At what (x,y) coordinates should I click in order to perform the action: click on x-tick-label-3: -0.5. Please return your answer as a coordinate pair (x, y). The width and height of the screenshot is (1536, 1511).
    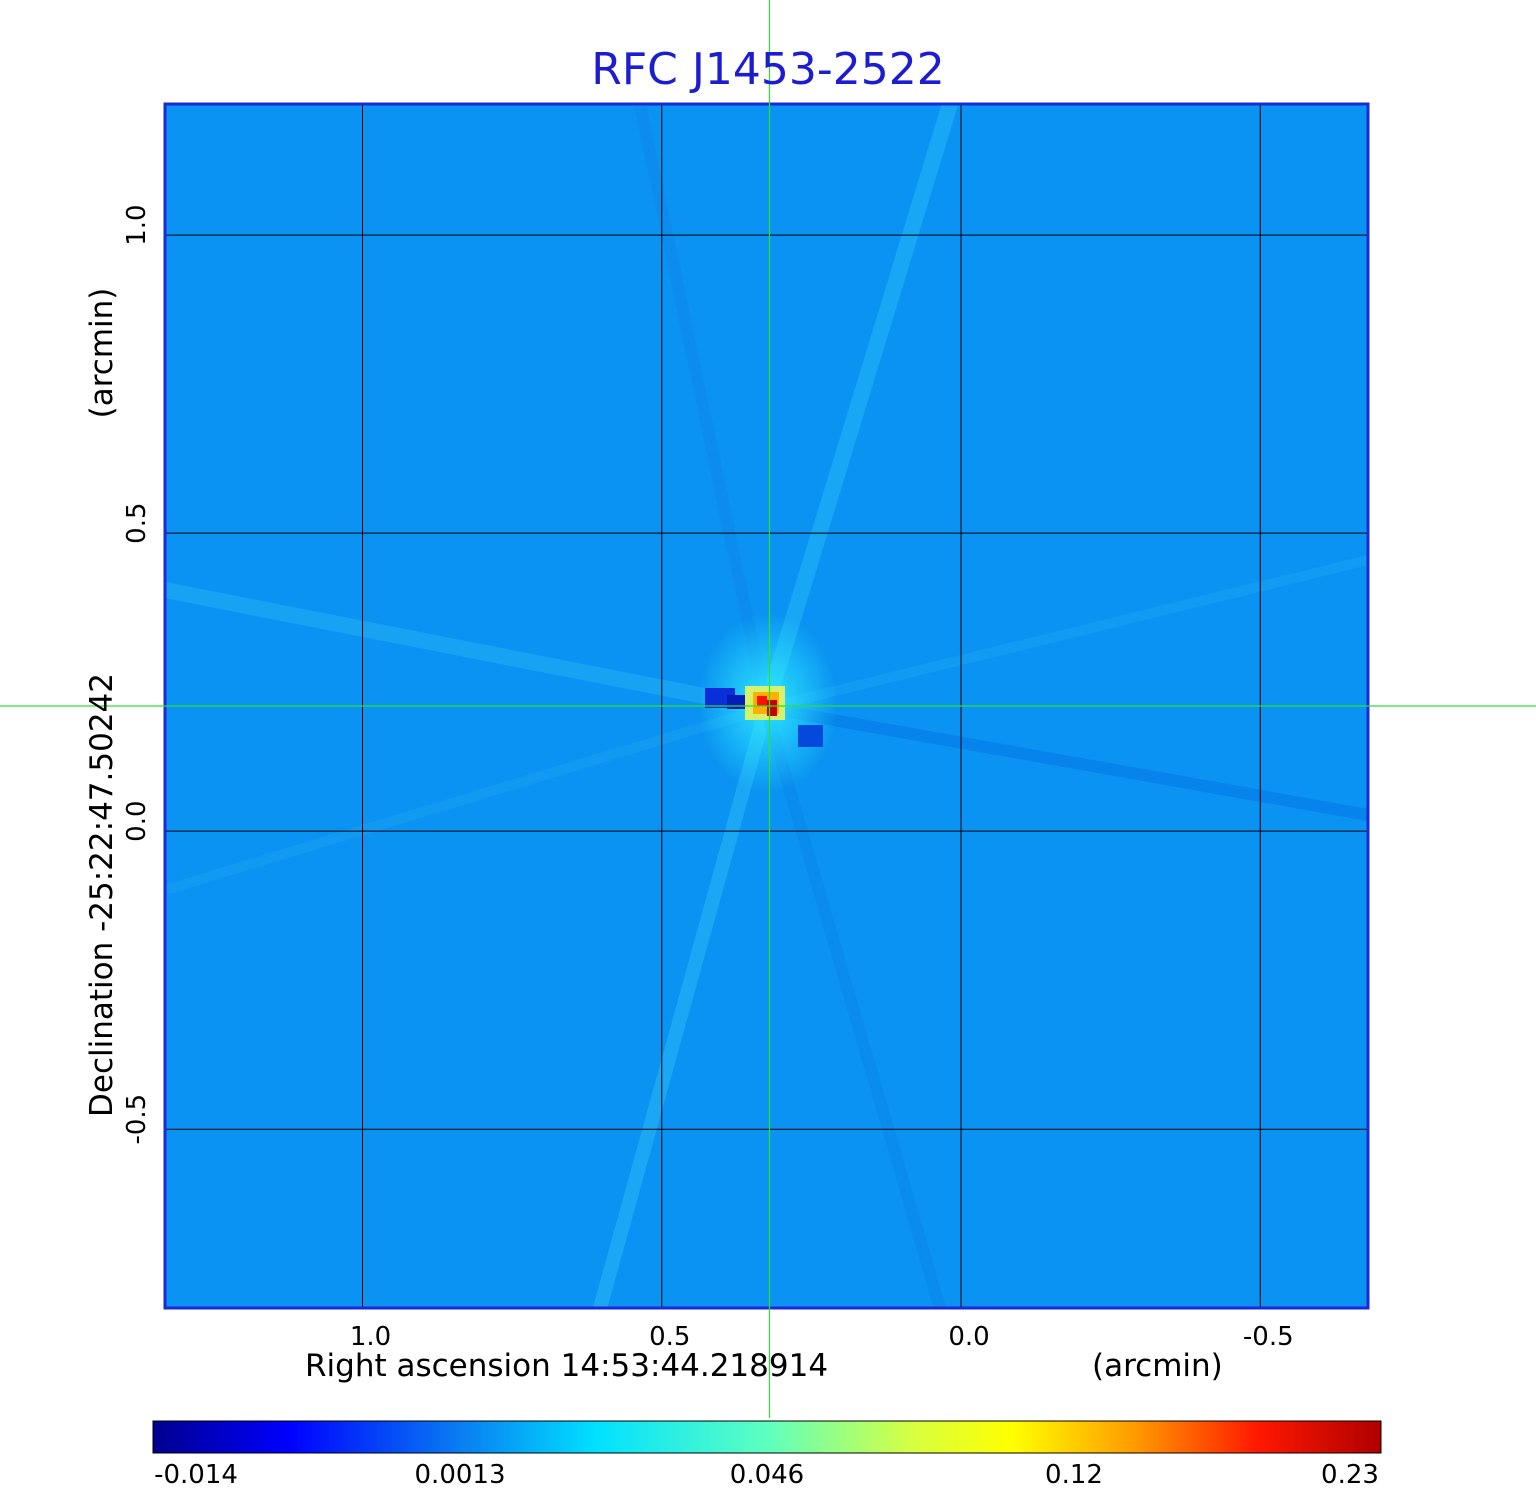
    Looking at the image, I should click on (1268, 1337).